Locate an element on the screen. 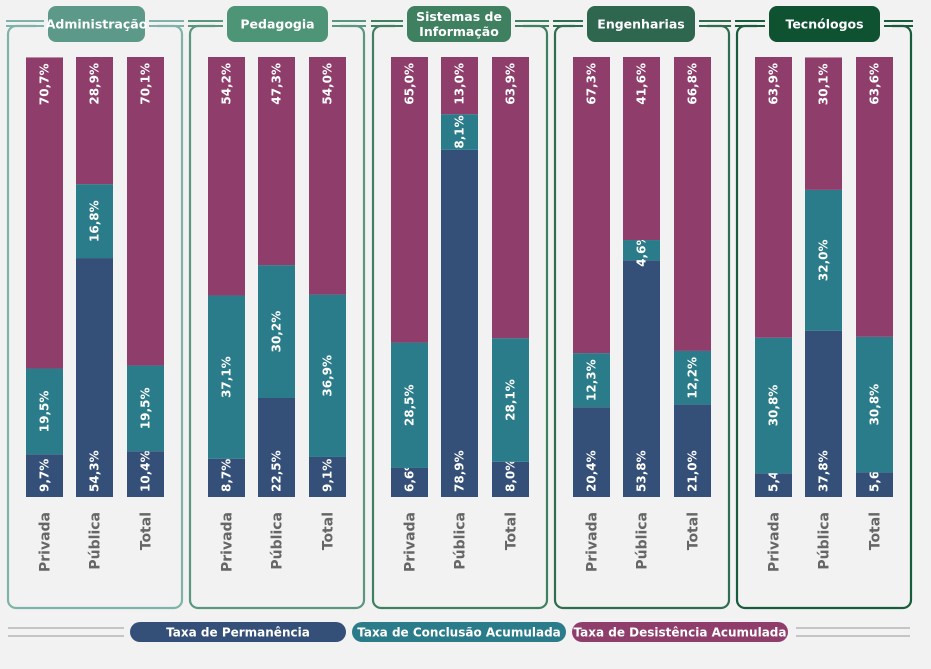 The width and height of the screenshot is (931, 669). panel-title: Informação is located at coordinates (459, 31).